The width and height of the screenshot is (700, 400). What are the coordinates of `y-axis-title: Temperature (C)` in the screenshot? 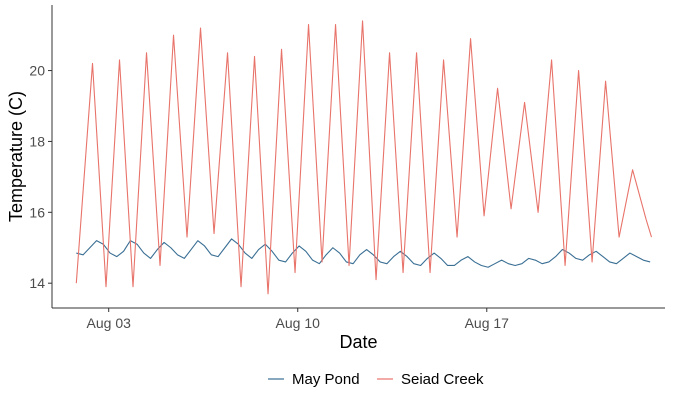 It's located at (16, 156).